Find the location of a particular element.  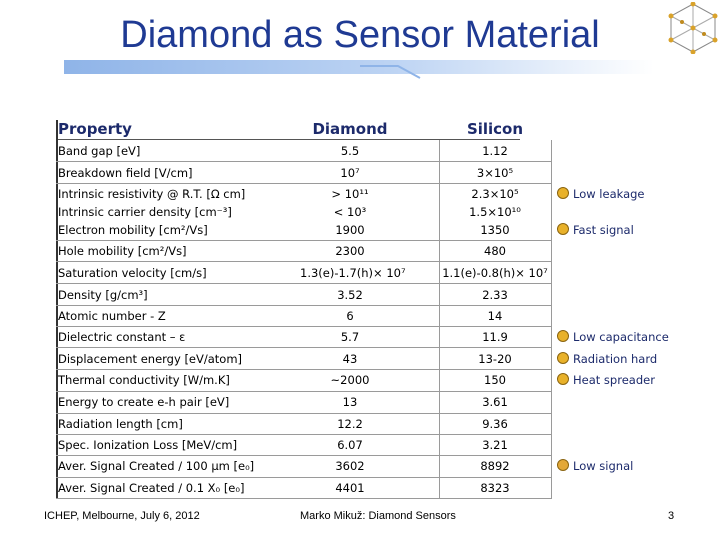

property-cell: Thermal conductivity [W/m.K] is located at coordinates (144, 380).